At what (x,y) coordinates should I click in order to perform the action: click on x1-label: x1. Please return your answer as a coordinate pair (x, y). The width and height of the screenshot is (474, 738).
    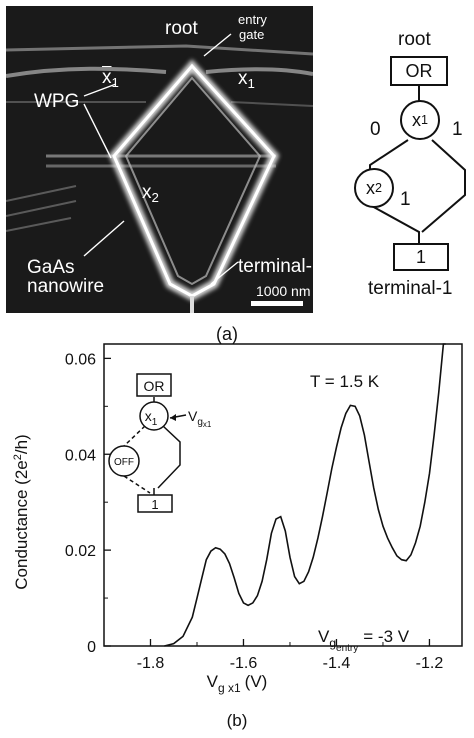
    Looking at the image, I should click on (246, 79).